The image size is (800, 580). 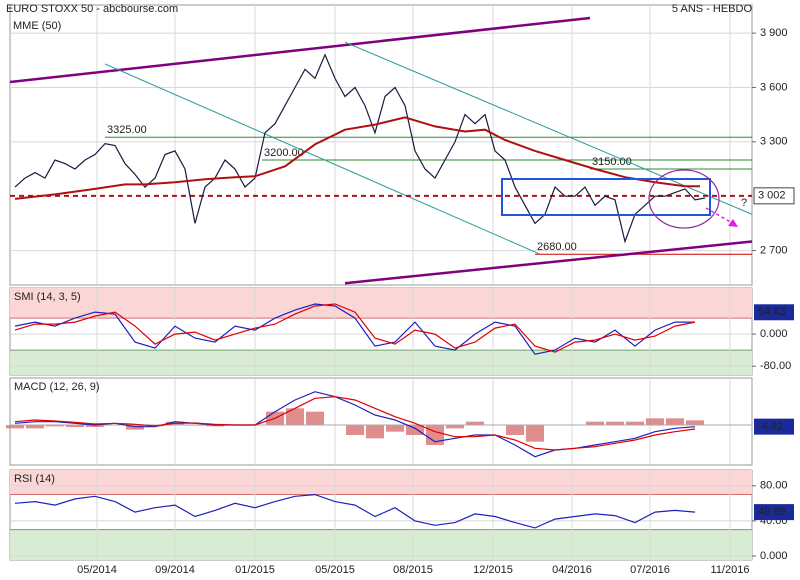 I want to click on x-tick-label: 08/2015, so click(x=413, y=570).